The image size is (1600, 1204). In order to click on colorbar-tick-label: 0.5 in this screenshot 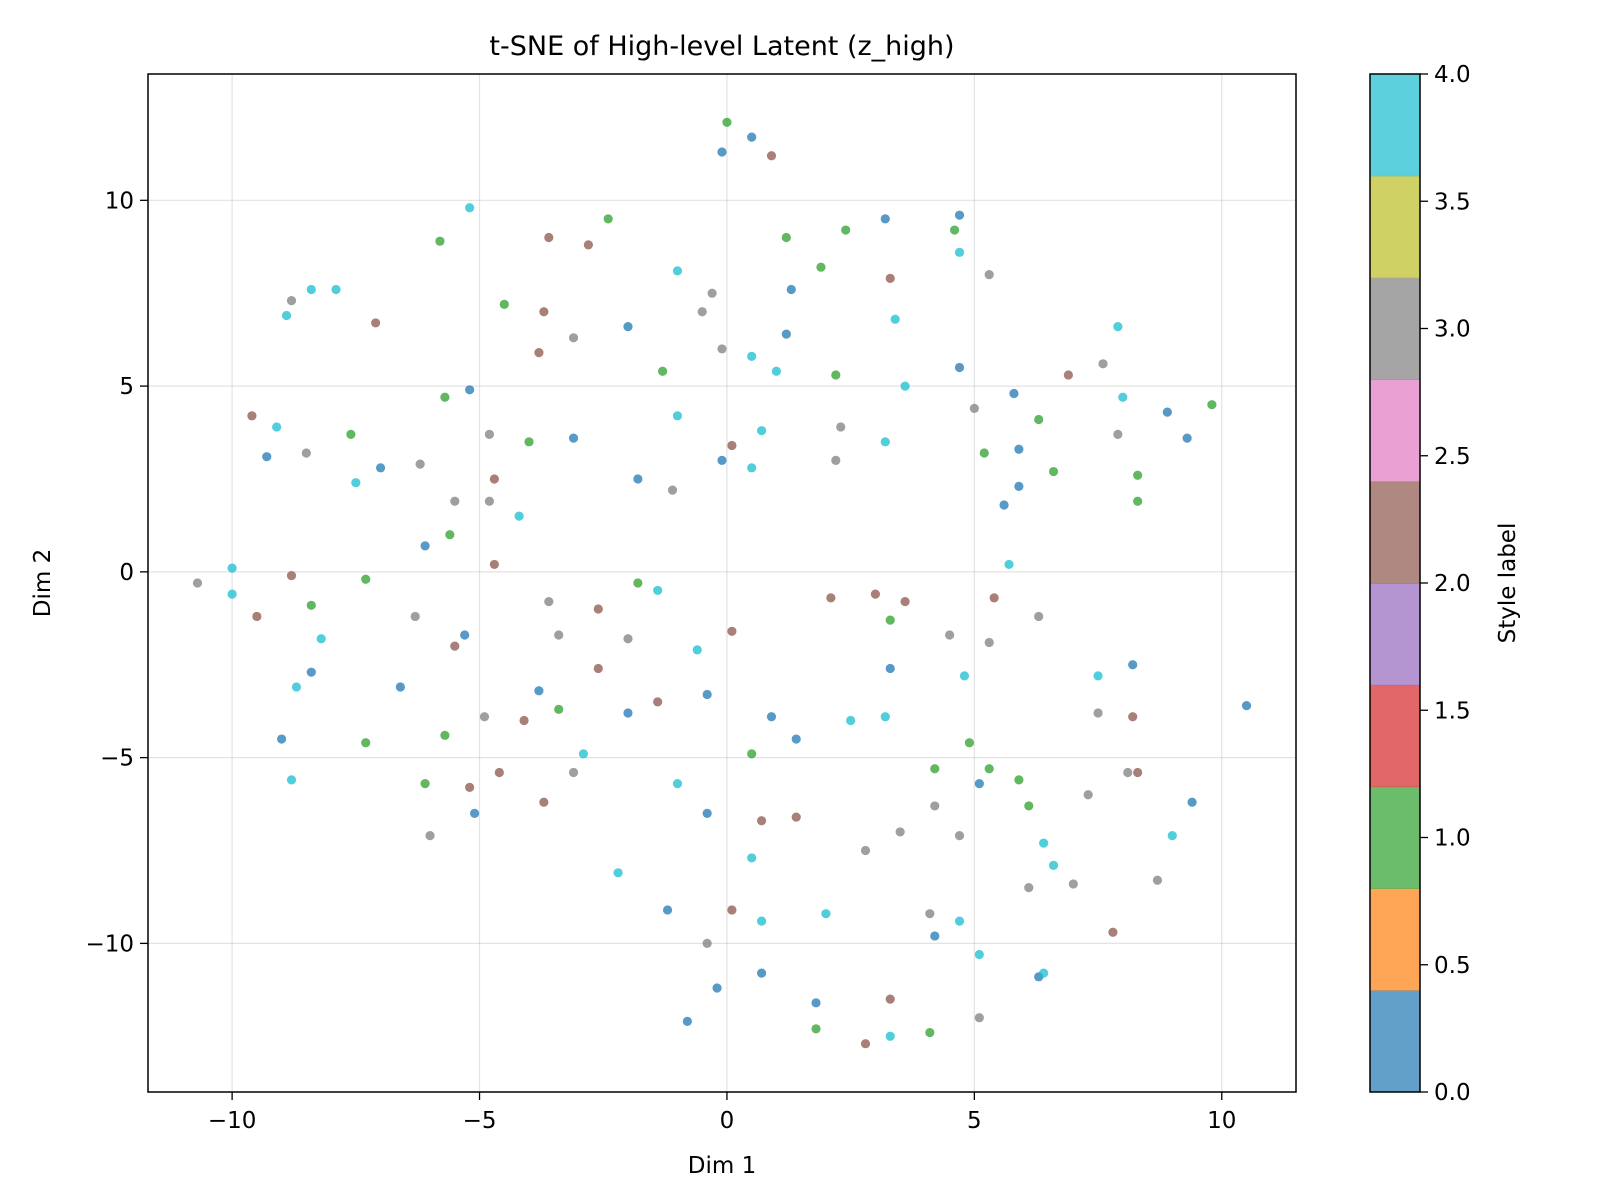, I will do `click(1452, 966)`.